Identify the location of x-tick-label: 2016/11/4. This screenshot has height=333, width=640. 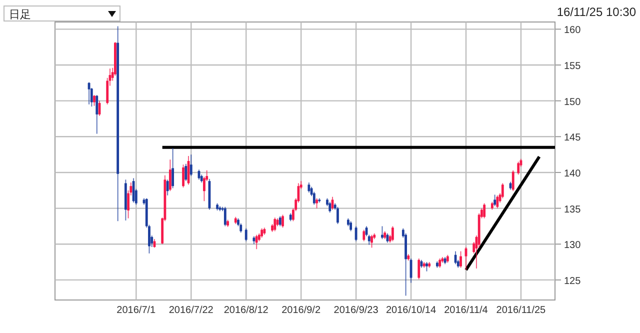
(466, 310).